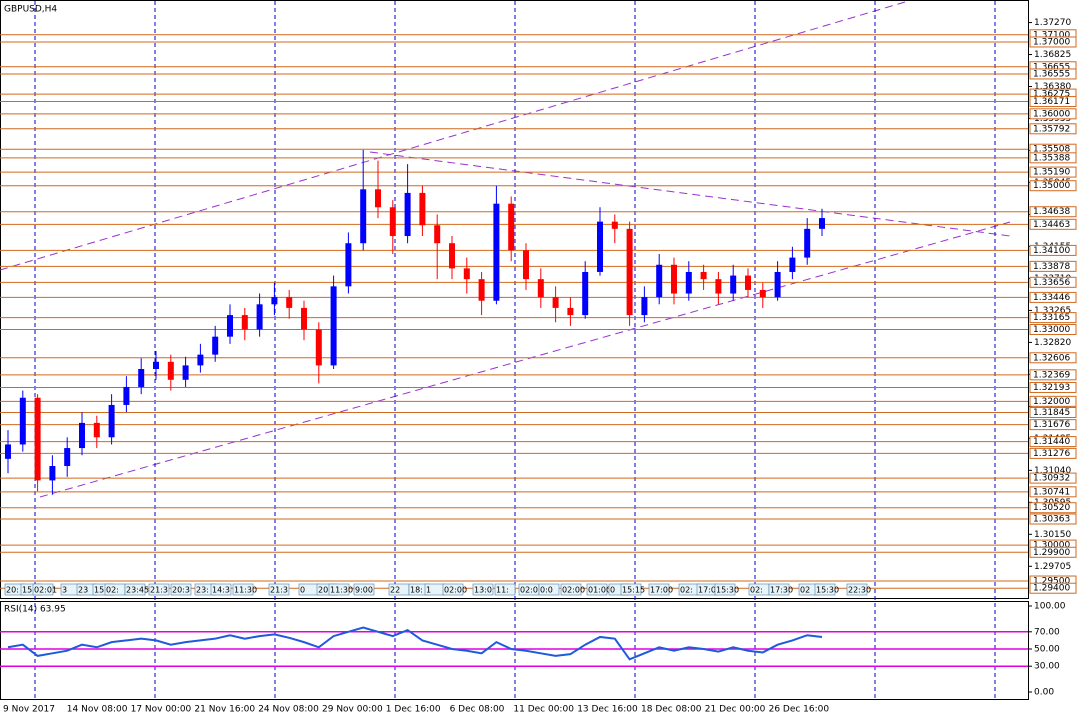  What do you see at coordinates (671, 710) in the screenshot?
I see `x-tick-label: 18 Dec 08:00` at bounding box center [671, 710].